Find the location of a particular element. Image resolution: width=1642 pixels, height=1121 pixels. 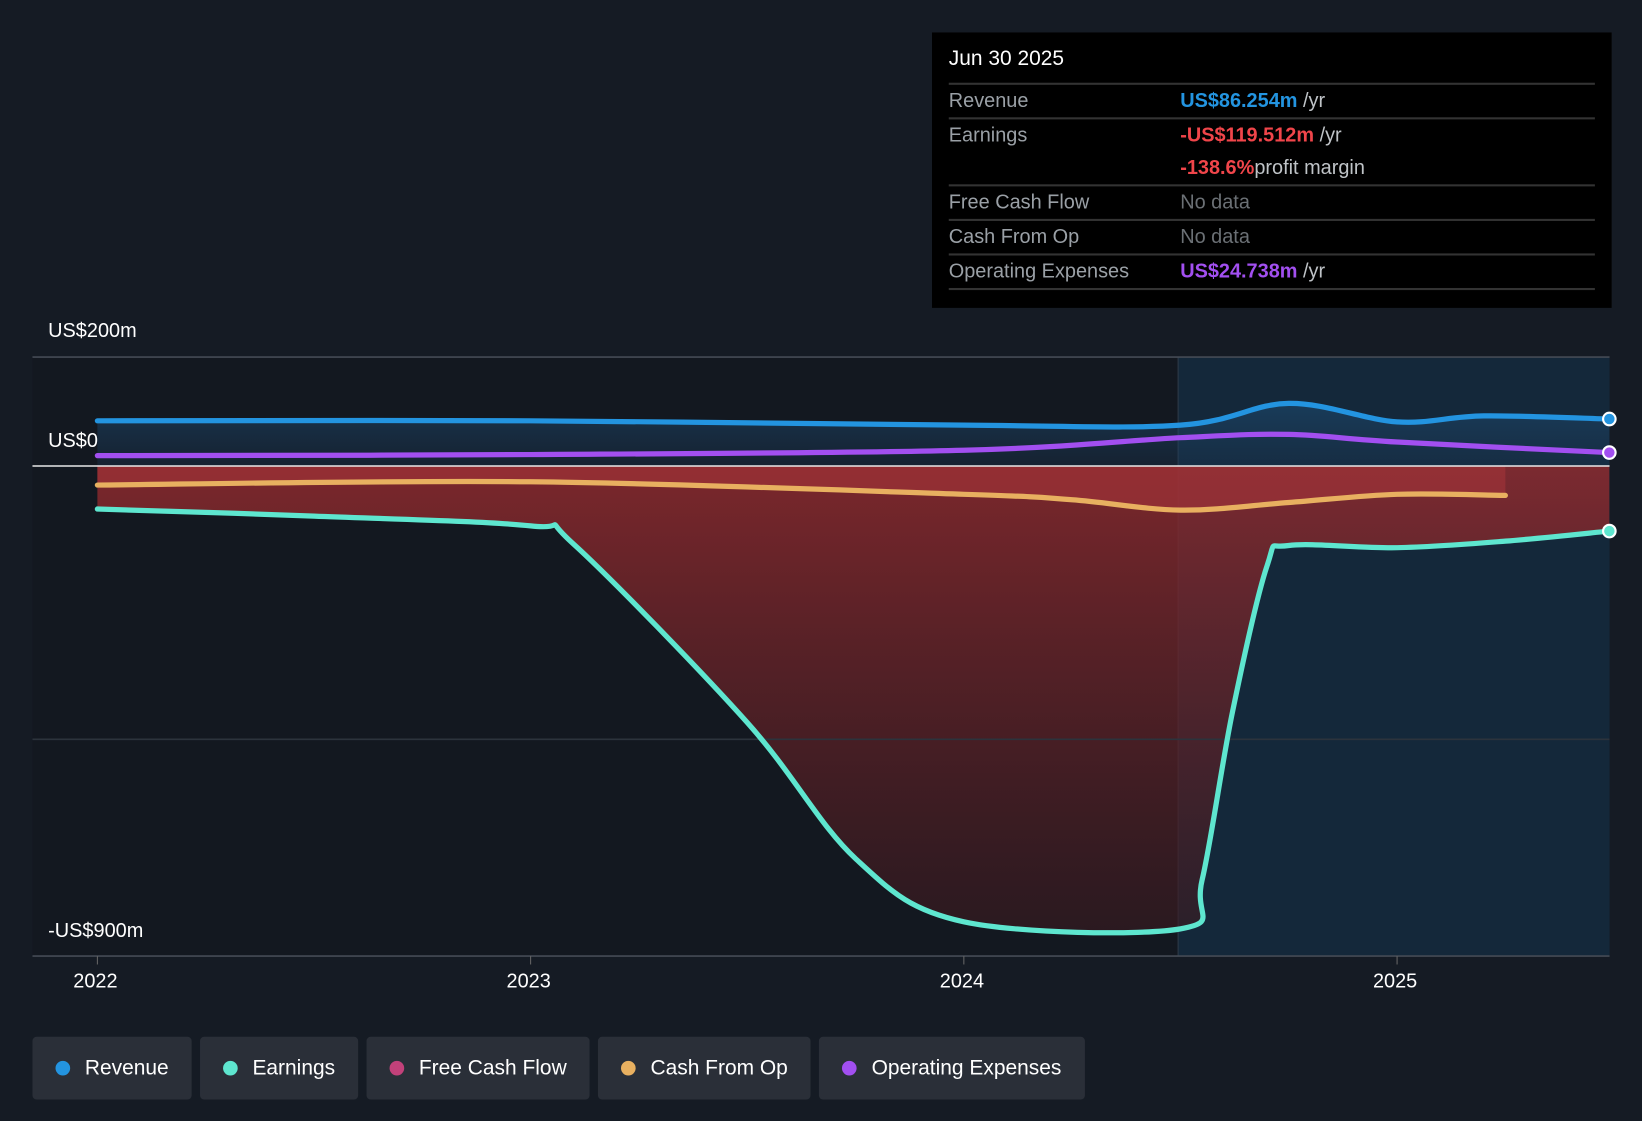

tooltip-date: Jun 30 2025 is located at coordinates (1271, 66).